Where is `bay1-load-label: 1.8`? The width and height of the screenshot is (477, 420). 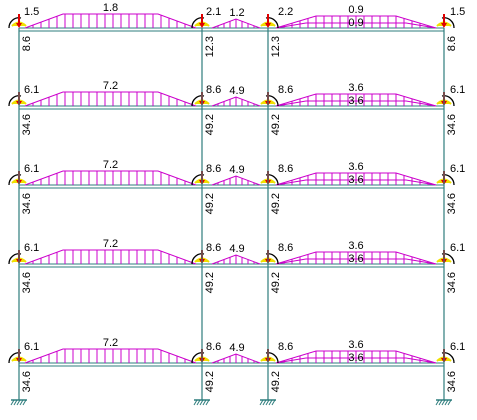
bay1-load-label: 1.8 is located at coordinates (110, 8).